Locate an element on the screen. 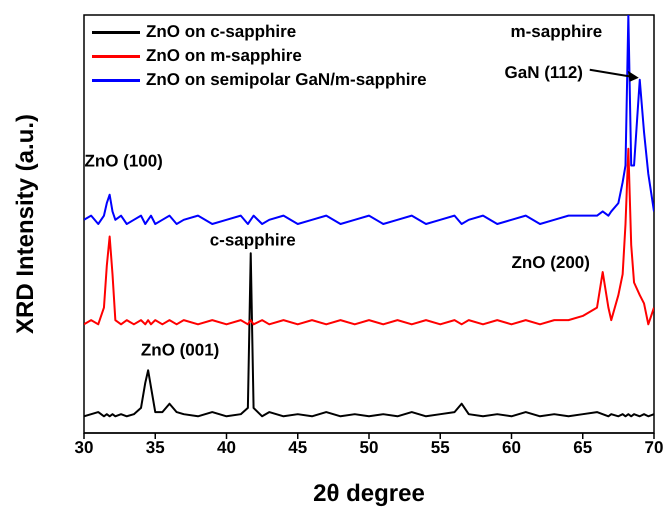 This screenshot has height=509, width=667. annotation: ZnO (100) is located at coordinates (123, 161).